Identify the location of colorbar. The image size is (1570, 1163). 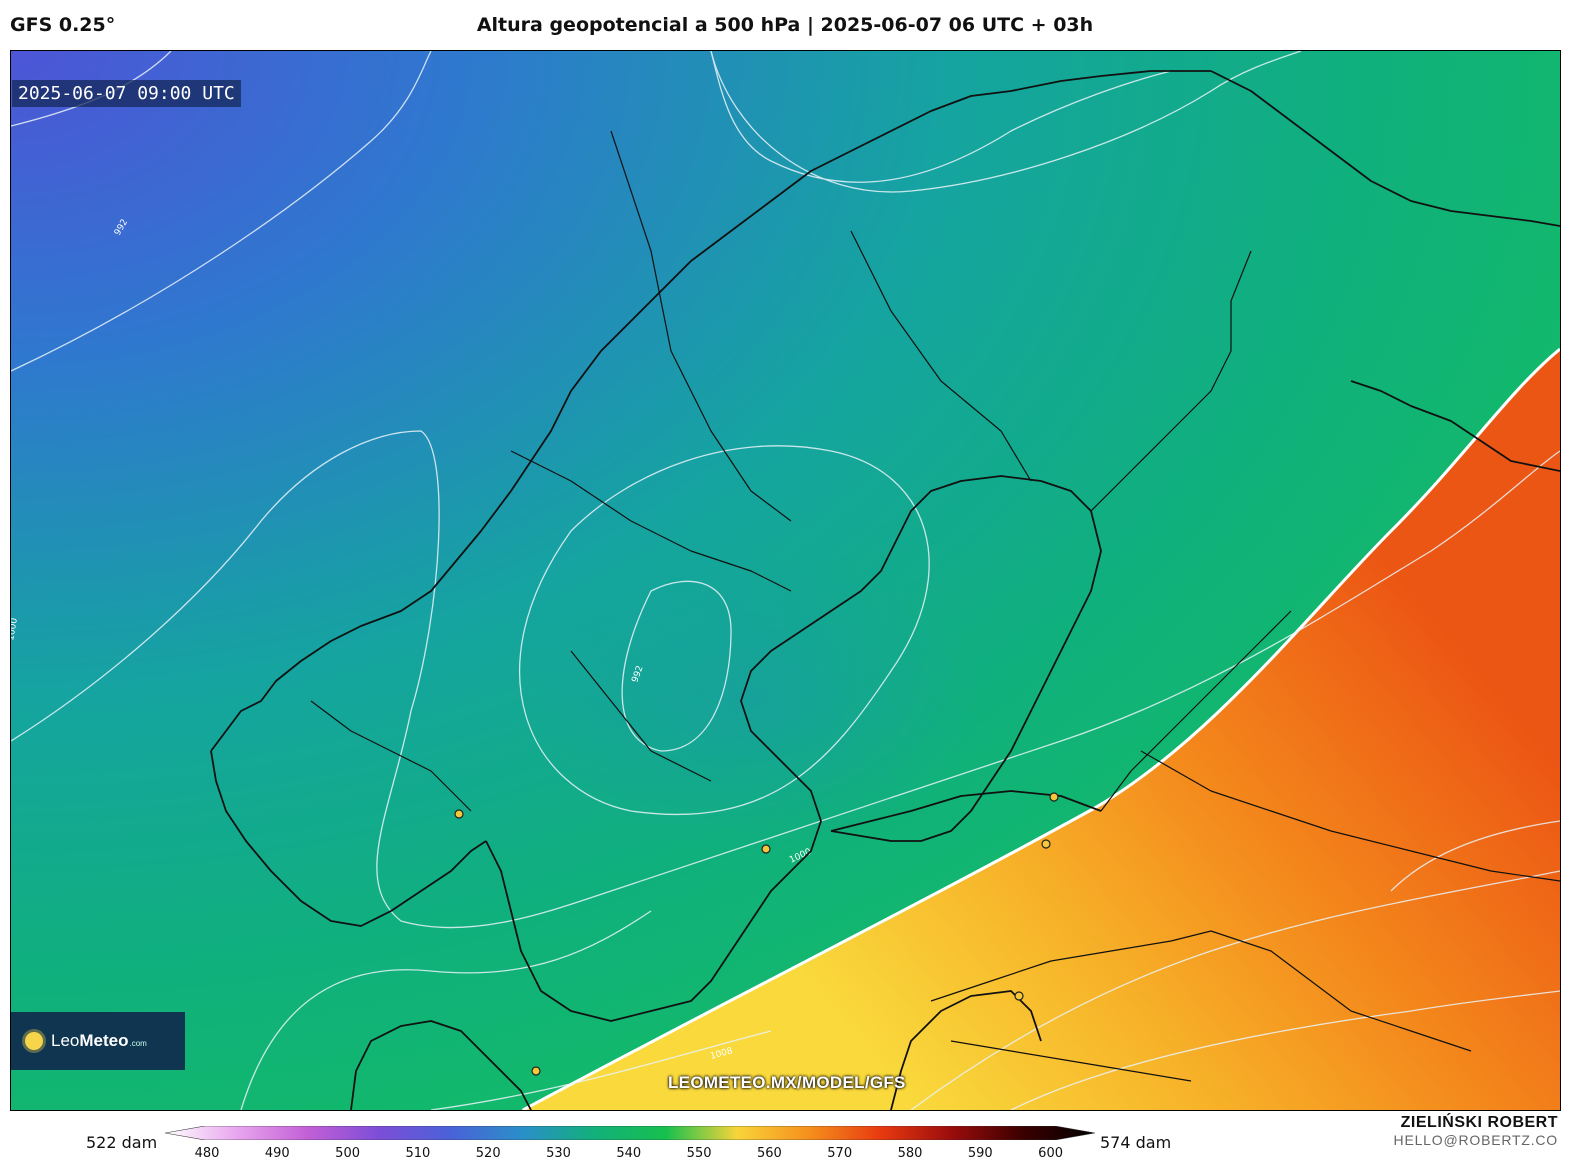
(630, 1134).